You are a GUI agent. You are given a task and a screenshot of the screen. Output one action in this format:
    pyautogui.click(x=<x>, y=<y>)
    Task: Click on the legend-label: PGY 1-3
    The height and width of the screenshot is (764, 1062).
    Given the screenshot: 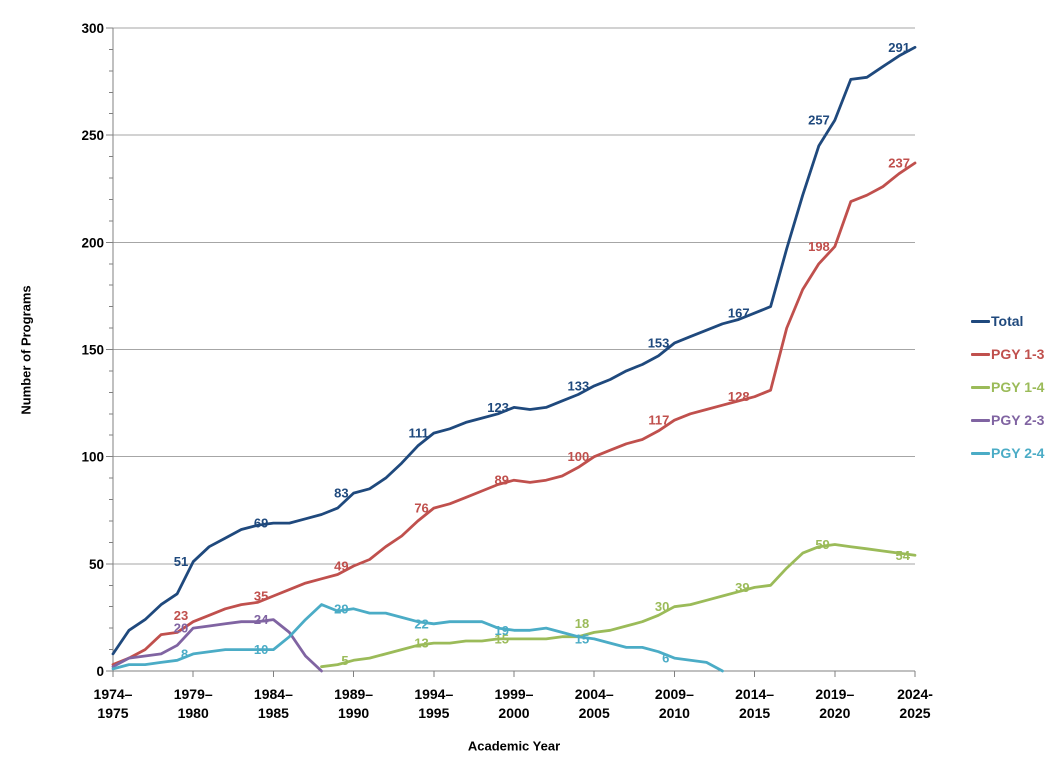 What is the action you would take?
    pyautogui.click(x=1018, y=354)
    